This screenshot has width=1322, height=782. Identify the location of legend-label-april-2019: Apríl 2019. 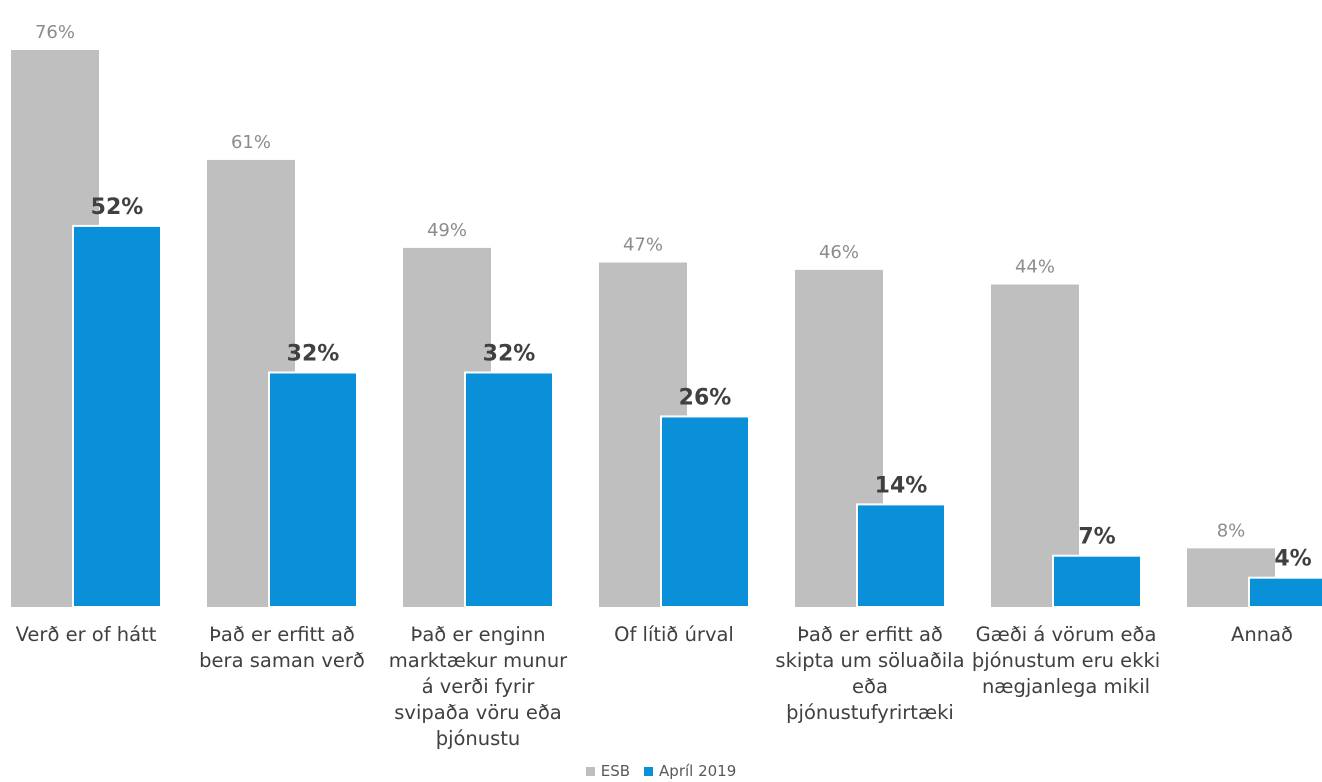
(698, 771).